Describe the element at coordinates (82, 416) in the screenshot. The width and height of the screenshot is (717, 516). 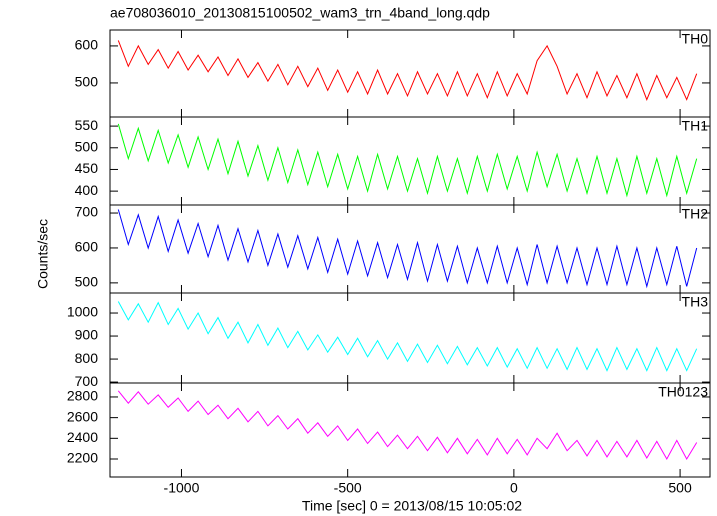
I see `y-tick-label: 2600` at that location.